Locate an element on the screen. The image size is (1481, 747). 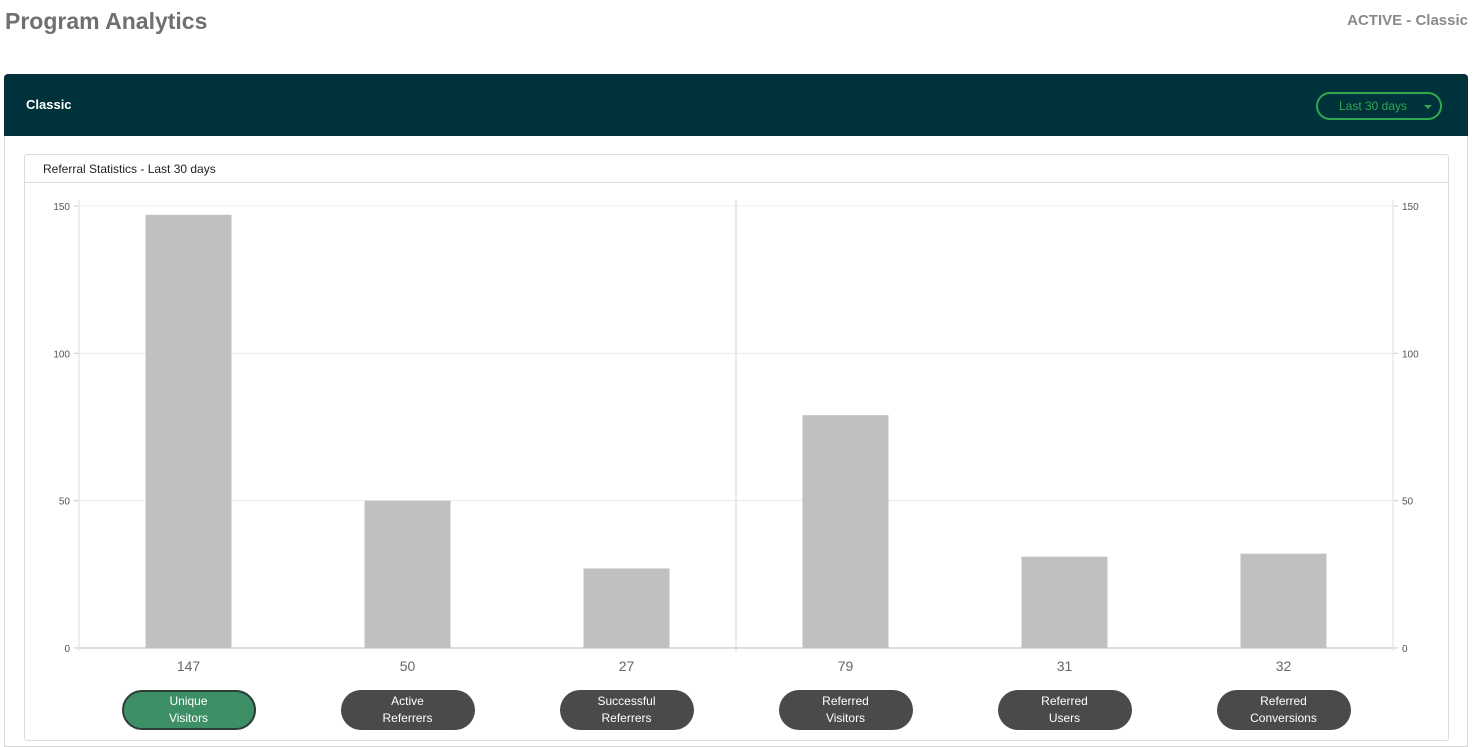
metric-button: Unique Visitors is located at coordinates (188, 710).